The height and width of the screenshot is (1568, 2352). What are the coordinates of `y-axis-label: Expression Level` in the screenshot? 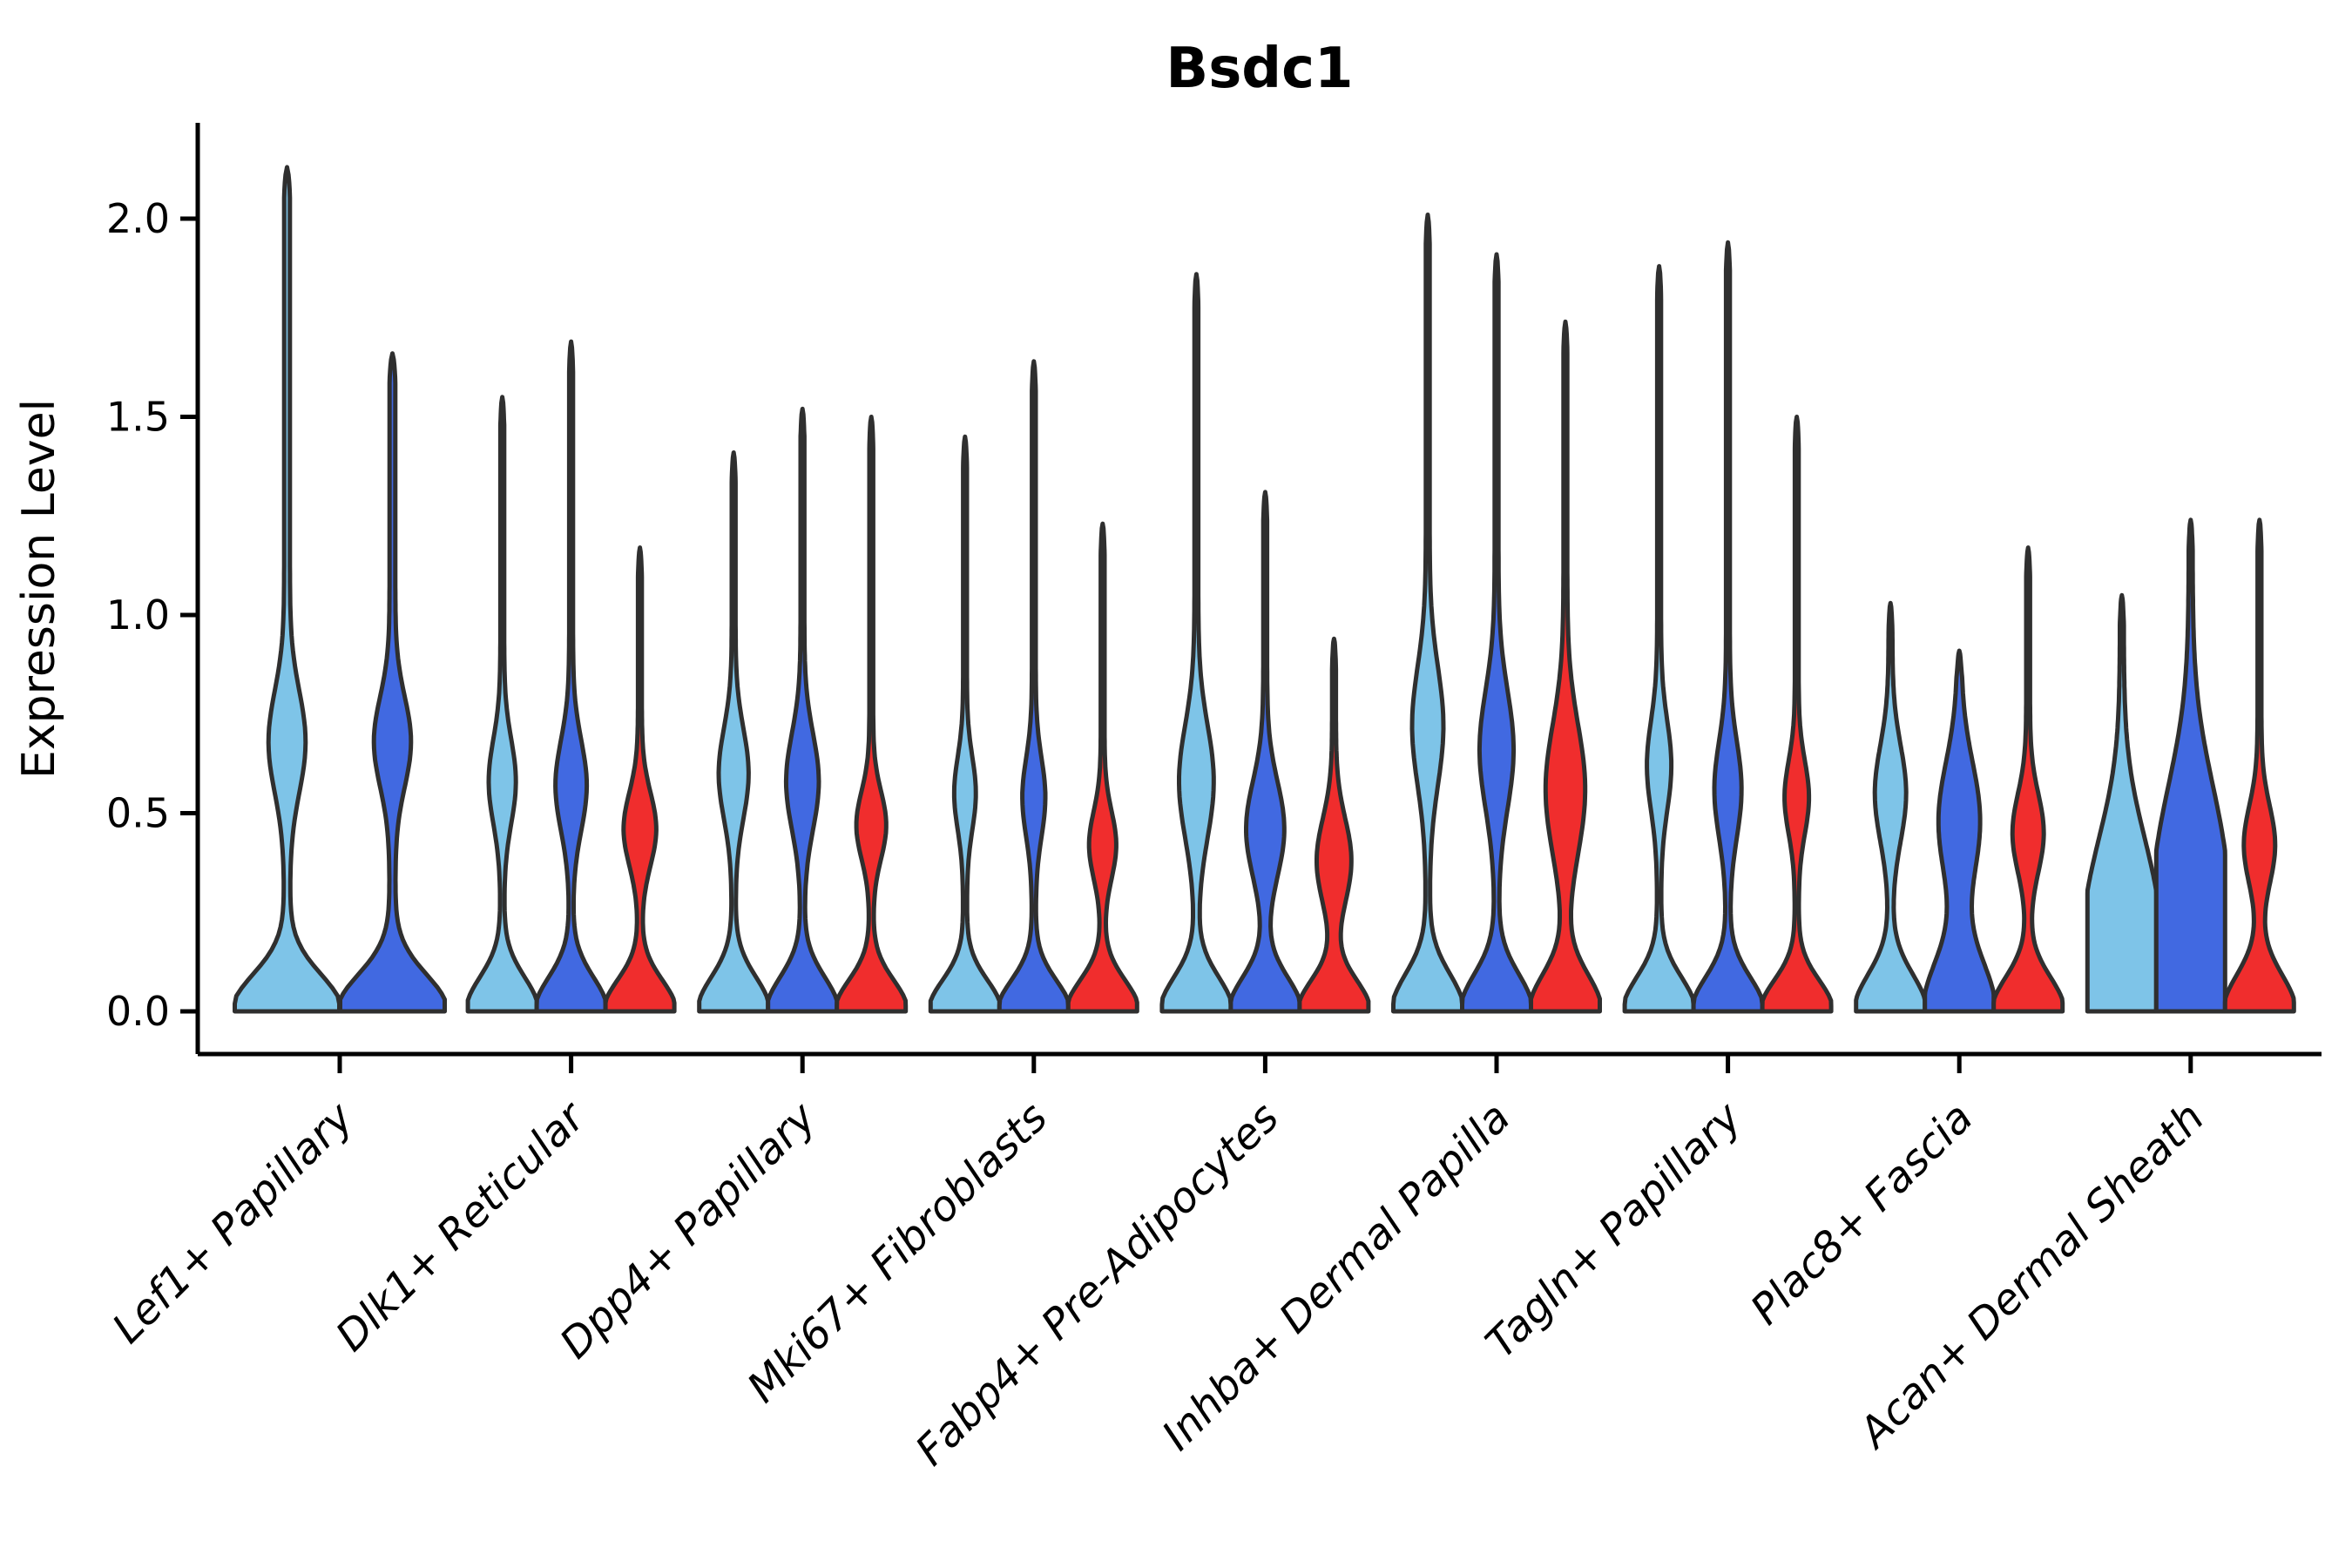 It's located at (39, 589).